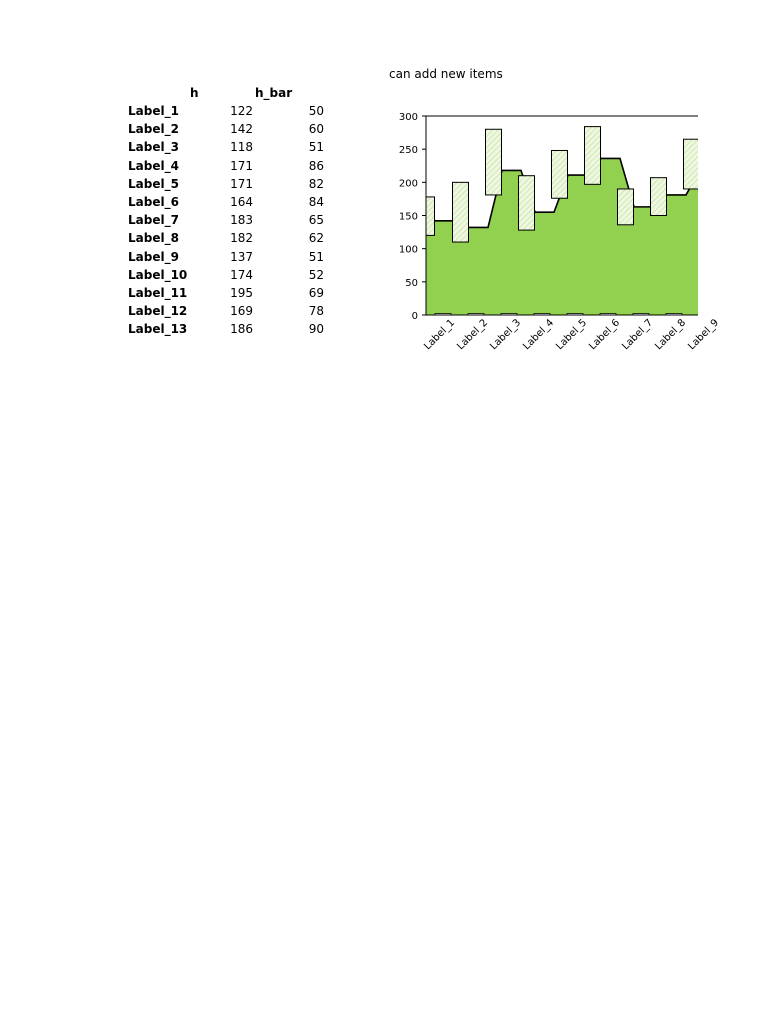 This screenshot has width=768, height=1024. What do you see at coordinates (241, 238) in the screenshot?
I see `row-h-value: 182` at bounding box center [241, 238].